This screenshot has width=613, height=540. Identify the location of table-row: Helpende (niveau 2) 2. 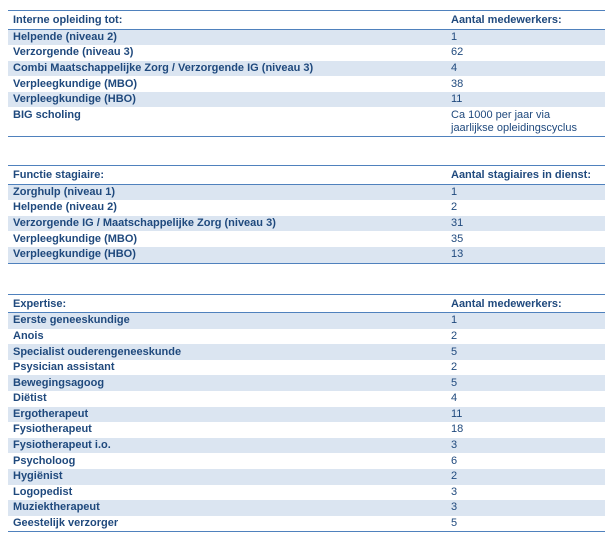
(306, 208).